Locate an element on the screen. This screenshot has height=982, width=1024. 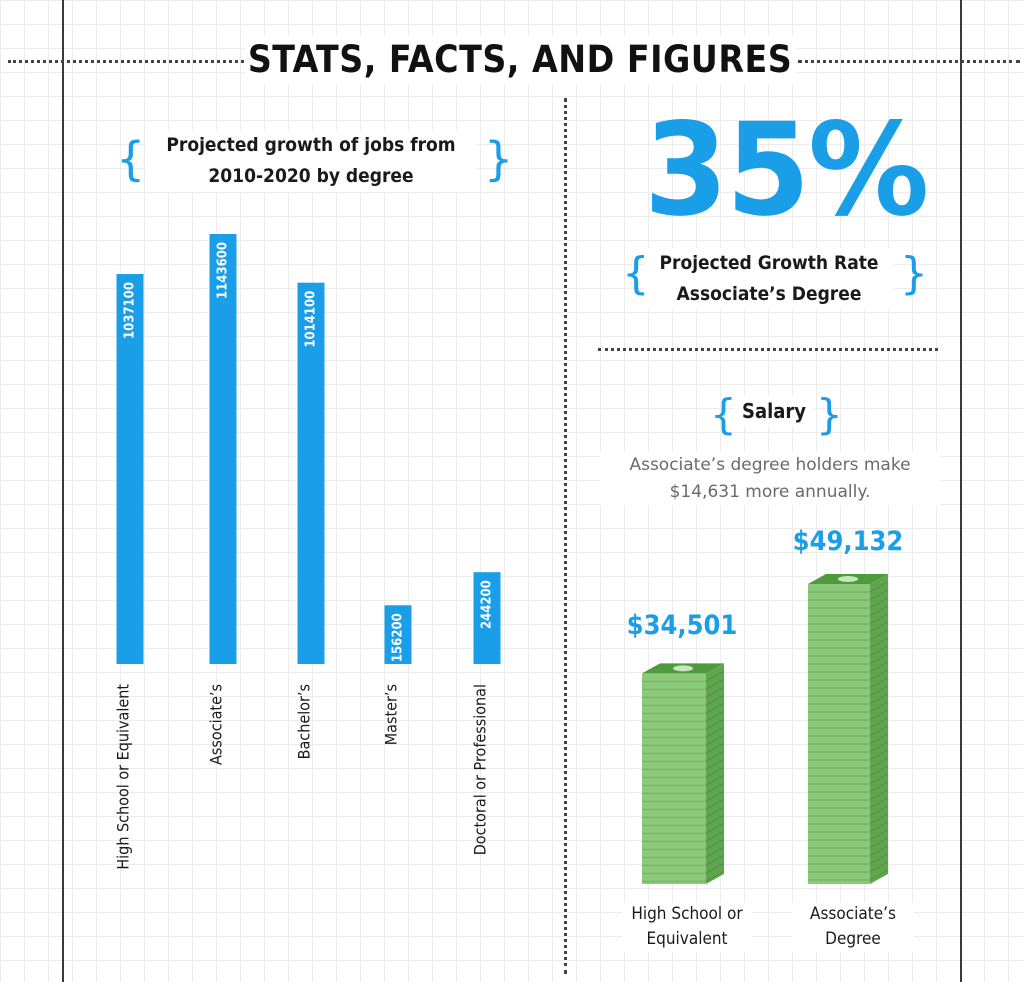
growth-rate-value: 35% is located at coordinates (786, 170).